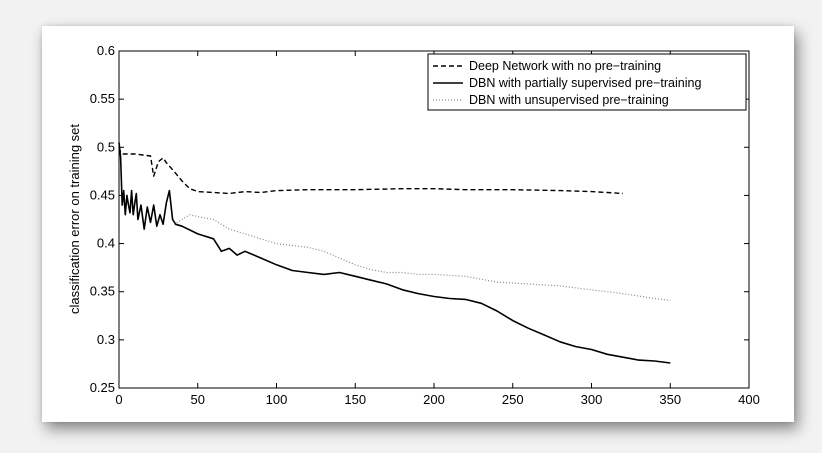  I want to click on series-line-unsupervised, so click(422, 257).